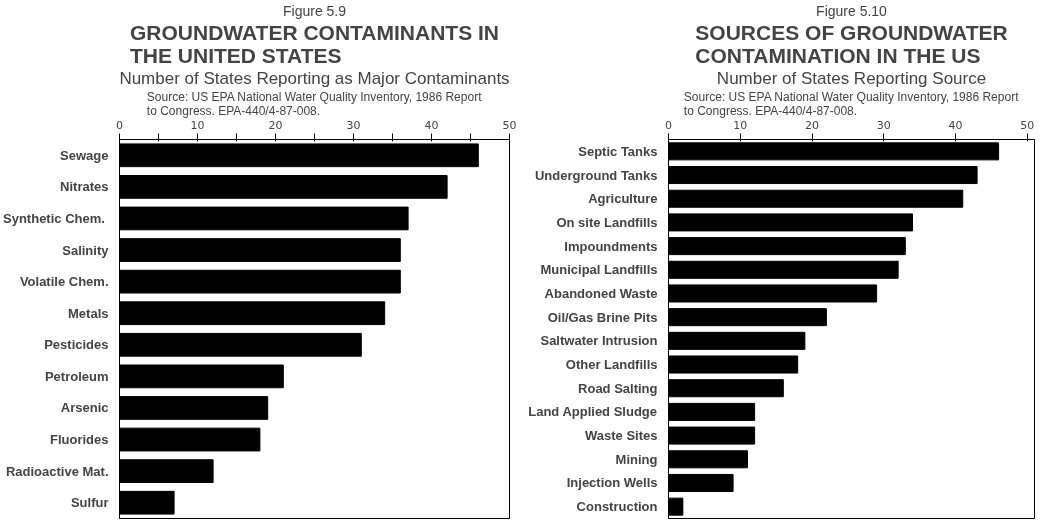 The height and width of the screenshot is (525, 1047). What do you see at coordinates (602, 317) in the screenshot?
I see `y-tick-label: Oil/Gas Brine Pits` at bounding box center [602, 317].